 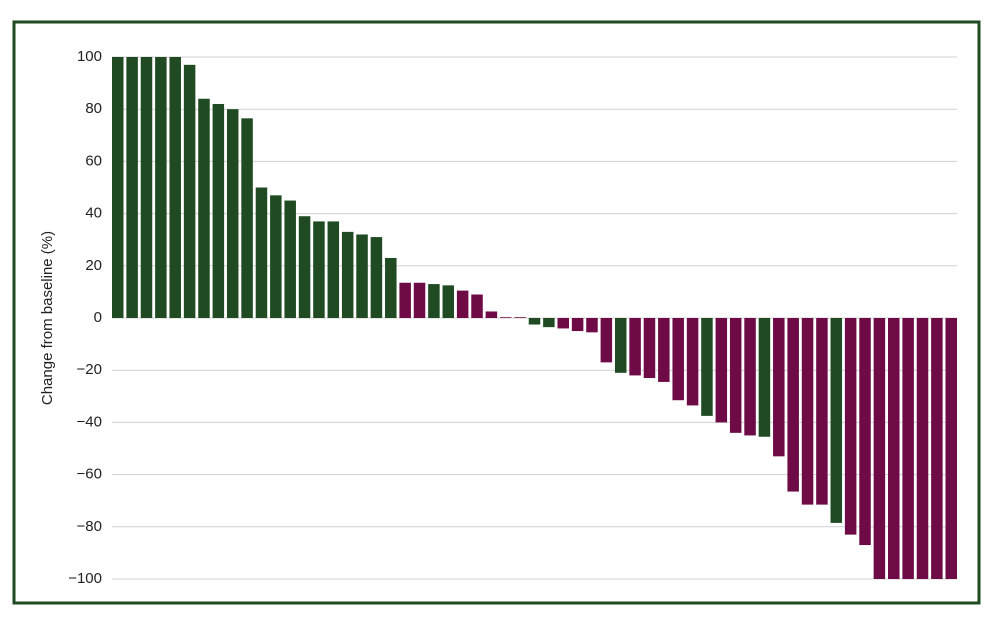 What do you see at coordinates (93, 265) in the screenshot?
I see `y-tick-label: 20` at bounding box center [93, 265].